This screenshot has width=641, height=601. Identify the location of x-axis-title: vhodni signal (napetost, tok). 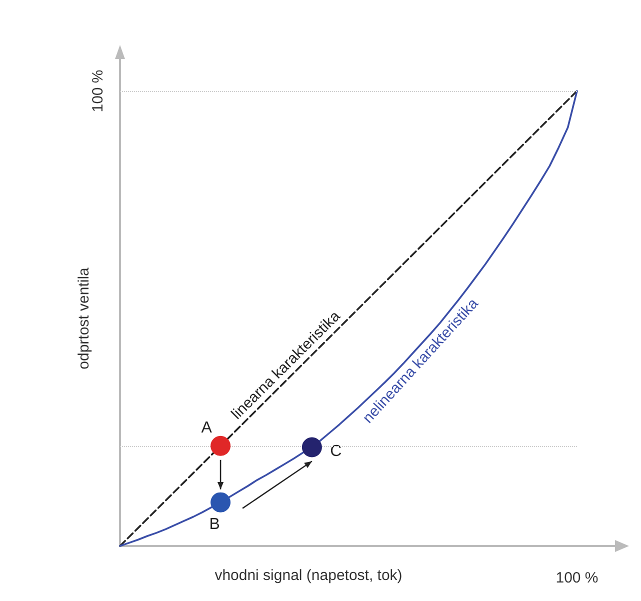
(308, 575).